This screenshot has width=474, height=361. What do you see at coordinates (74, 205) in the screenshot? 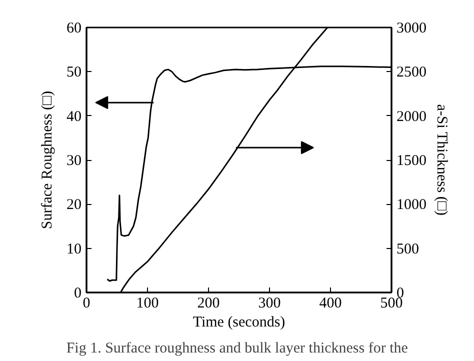
I see `y-tick-label: 20` at bounding box center [74, 205].